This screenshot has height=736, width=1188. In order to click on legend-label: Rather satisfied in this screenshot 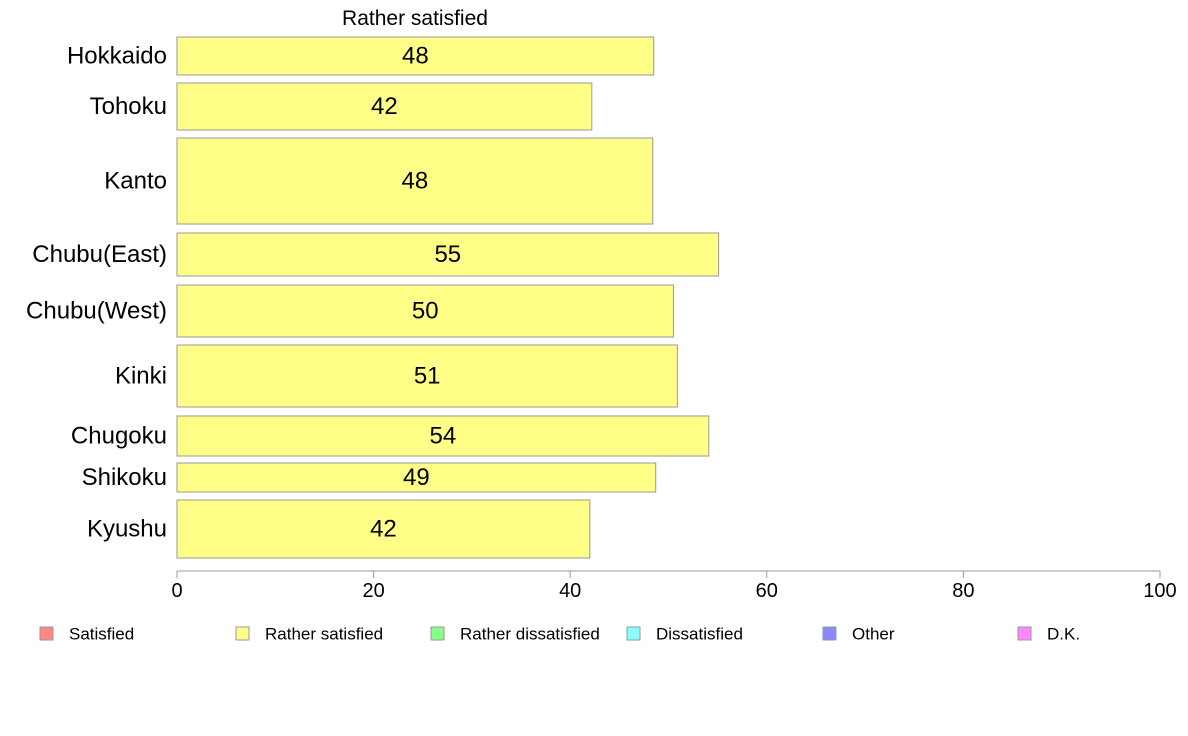, I will do `click(324, 634)`.